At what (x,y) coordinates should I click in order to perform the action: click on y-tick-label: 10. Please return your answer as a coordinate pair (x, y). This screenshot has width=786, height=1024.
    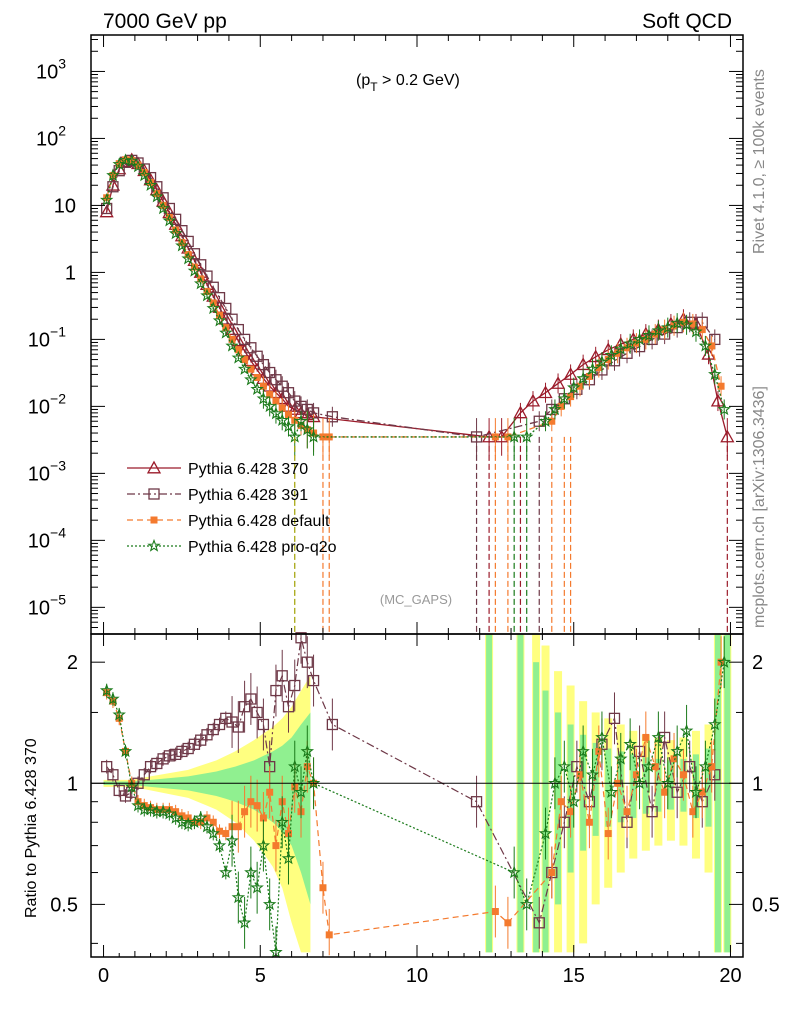
    Looking at the image, I should click on (65, 206).